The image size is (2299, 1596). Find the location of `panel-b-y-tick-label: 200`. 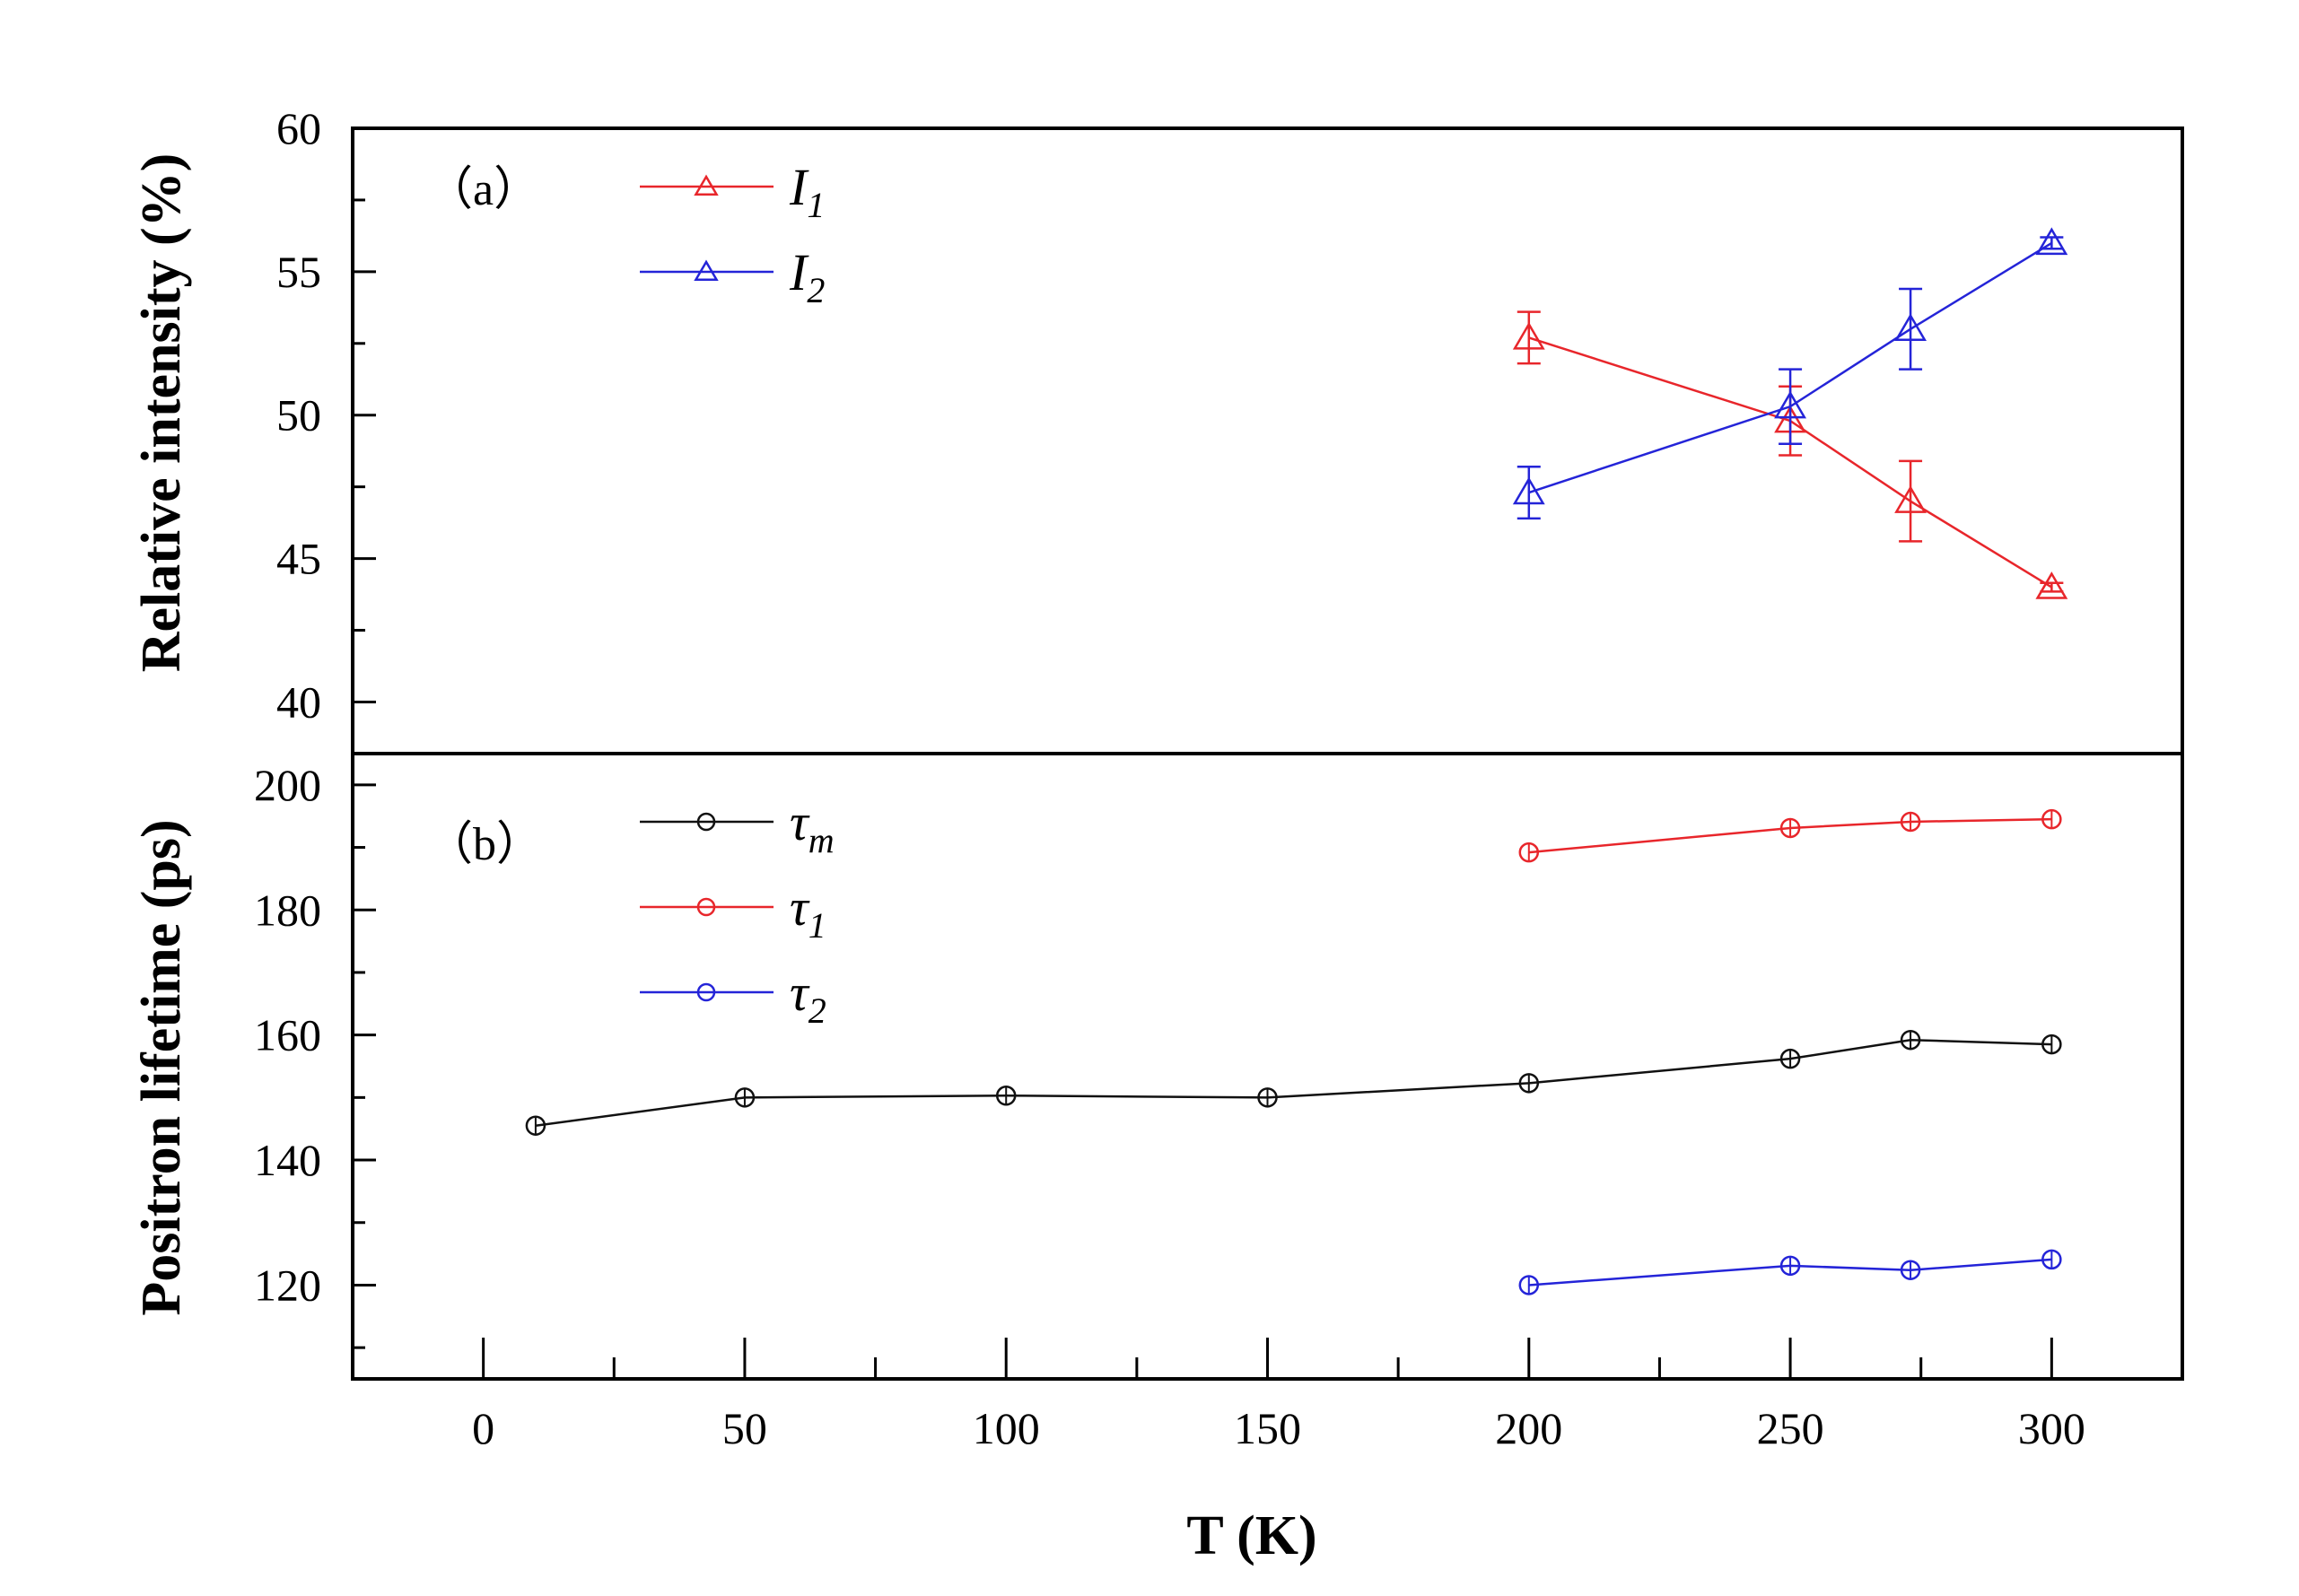

panel-b-y-tick-label: 200 is located at coordinates (287, 785).